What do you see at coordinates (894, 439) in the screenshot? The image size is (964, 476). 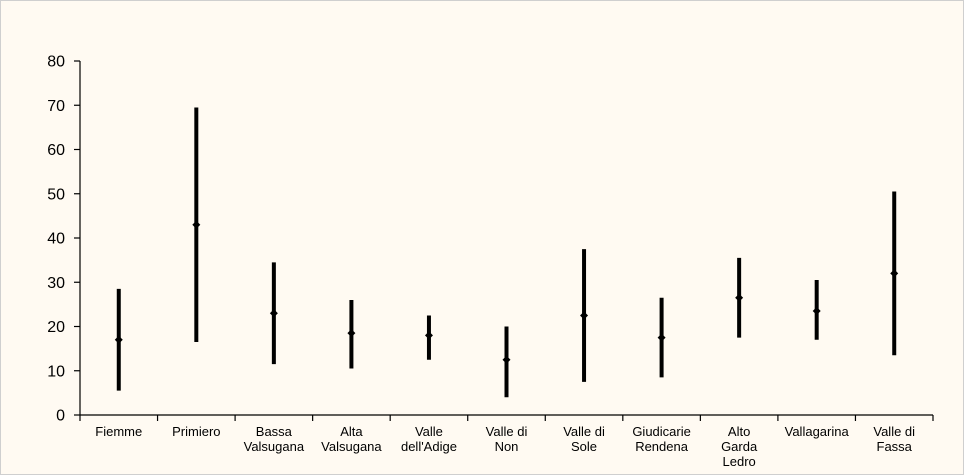 I see `x-tick-label: Valle di Fassa` at bounding box center [894, 439].